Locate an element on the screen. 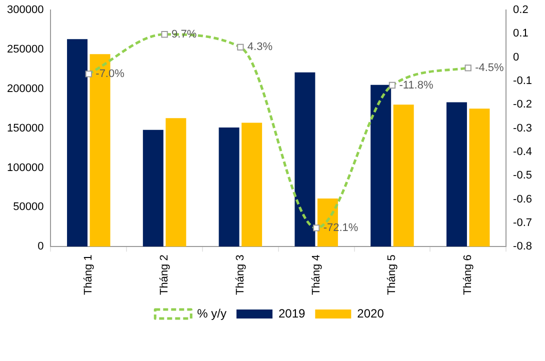  legend-label: 2020 is located at coordinates (370, 313).